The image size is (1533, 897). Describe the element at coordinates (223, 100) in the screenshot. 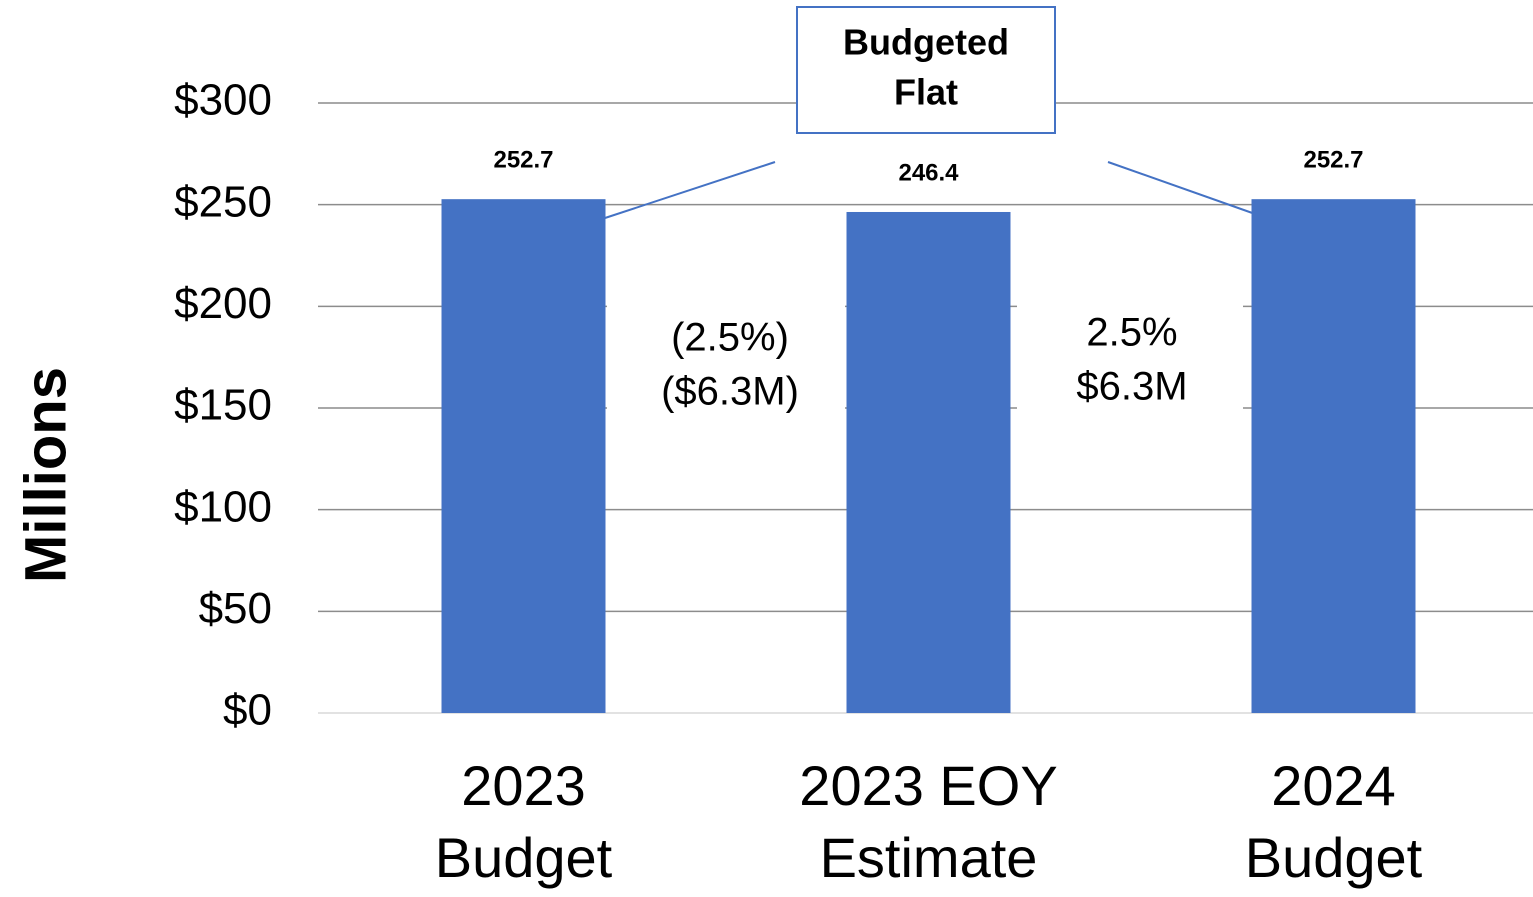

I see `y-tick-label: $300` at that location.